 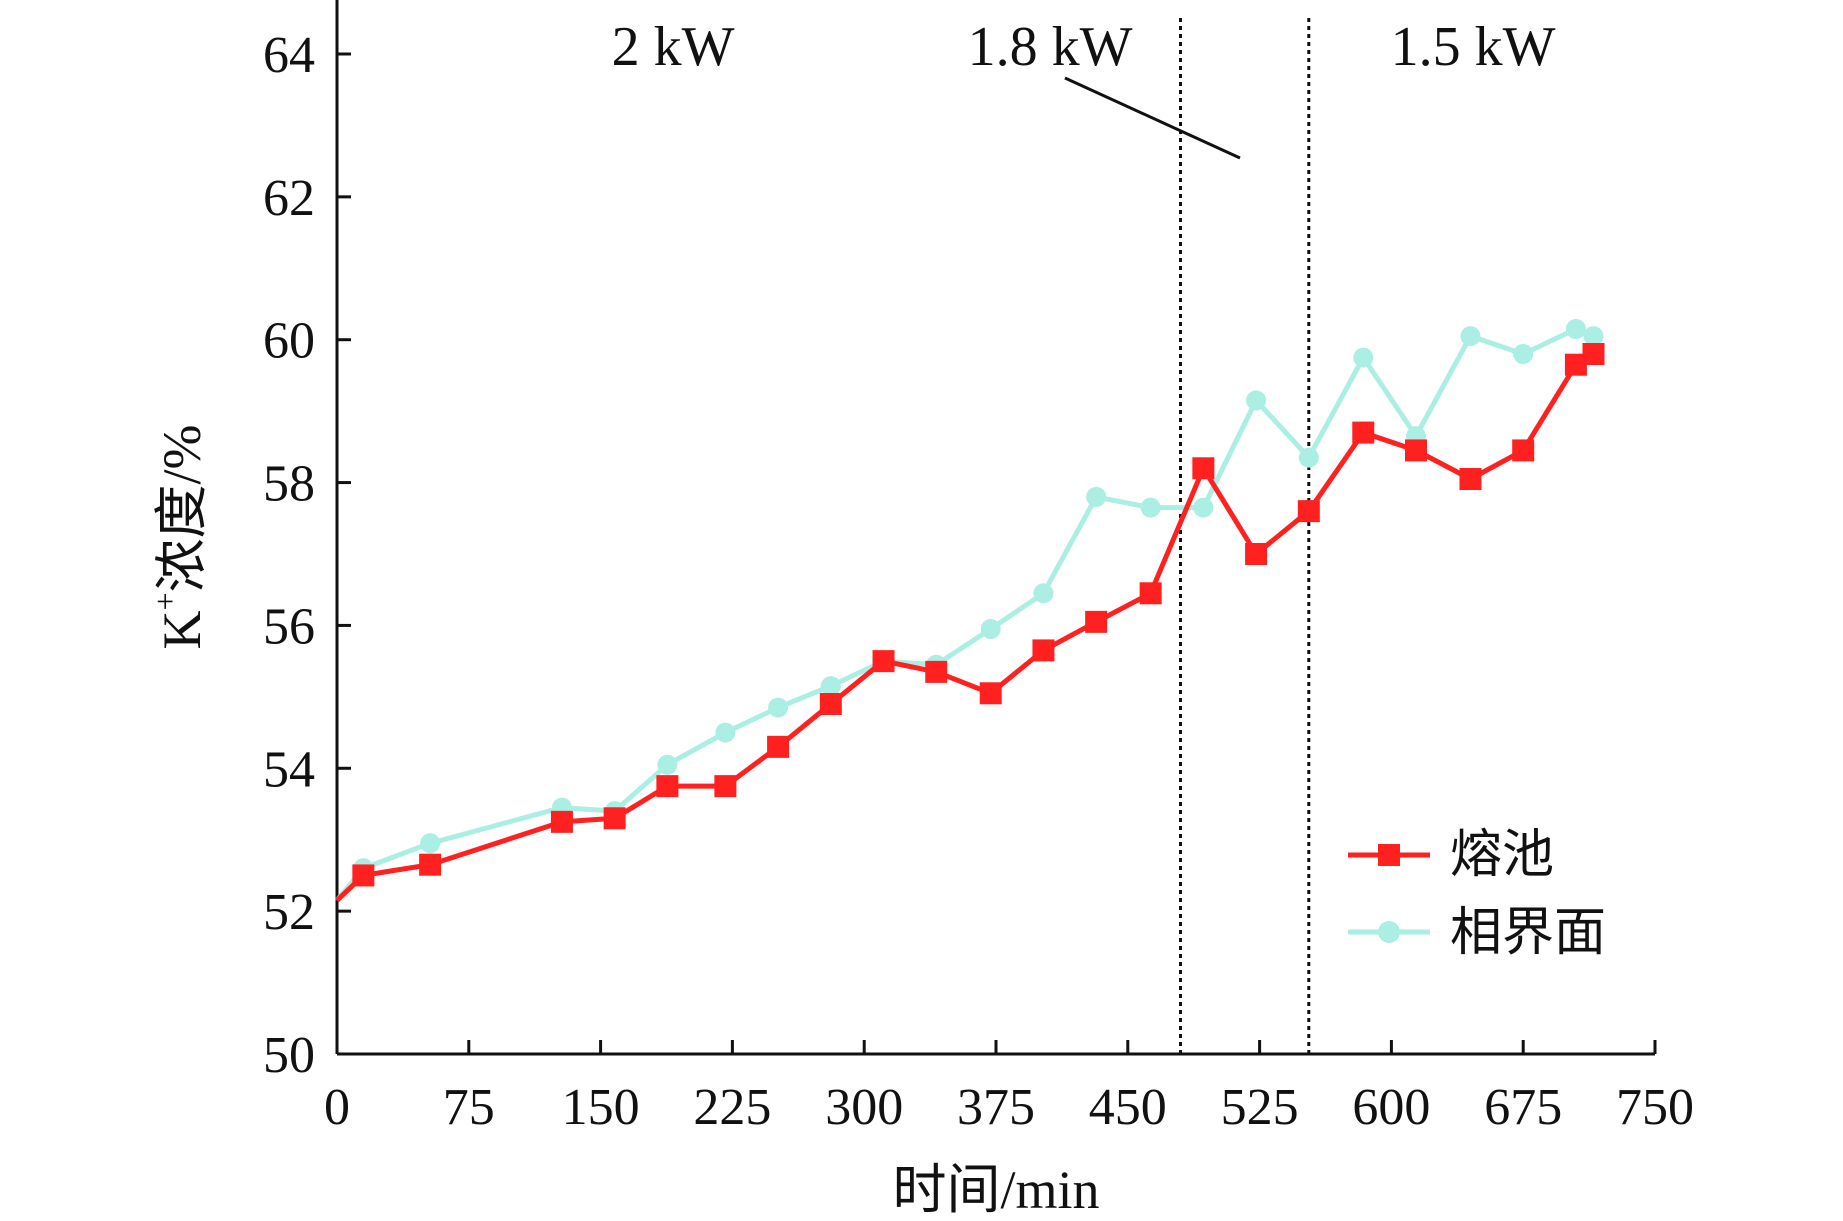 What do you see at coordinates (995, 1190) in the screenshot?
I see `x-axis-title: 时间/min` at bounding box center [995, 1190].